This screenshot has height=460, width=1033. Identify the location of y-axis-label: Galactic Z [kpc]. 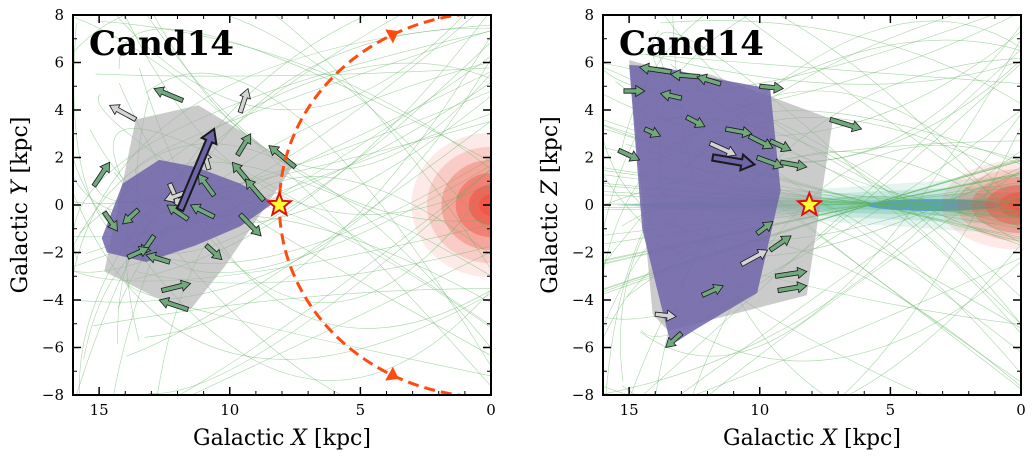
(550, 205).